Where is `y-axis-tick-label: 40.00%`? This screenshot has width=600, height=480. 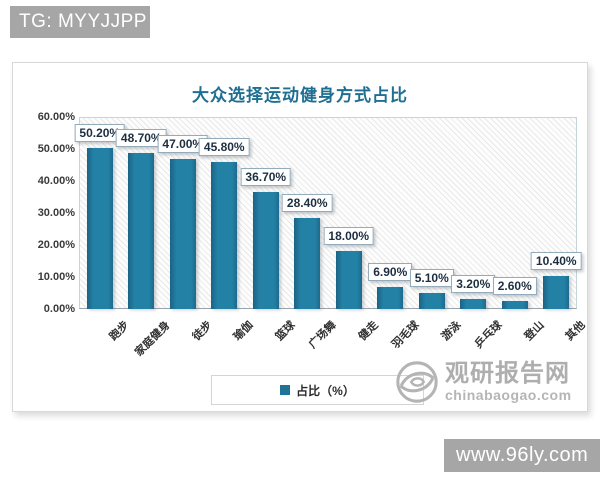 y-axis-tick-label: 40.00% is located at coordinates (56, 181).